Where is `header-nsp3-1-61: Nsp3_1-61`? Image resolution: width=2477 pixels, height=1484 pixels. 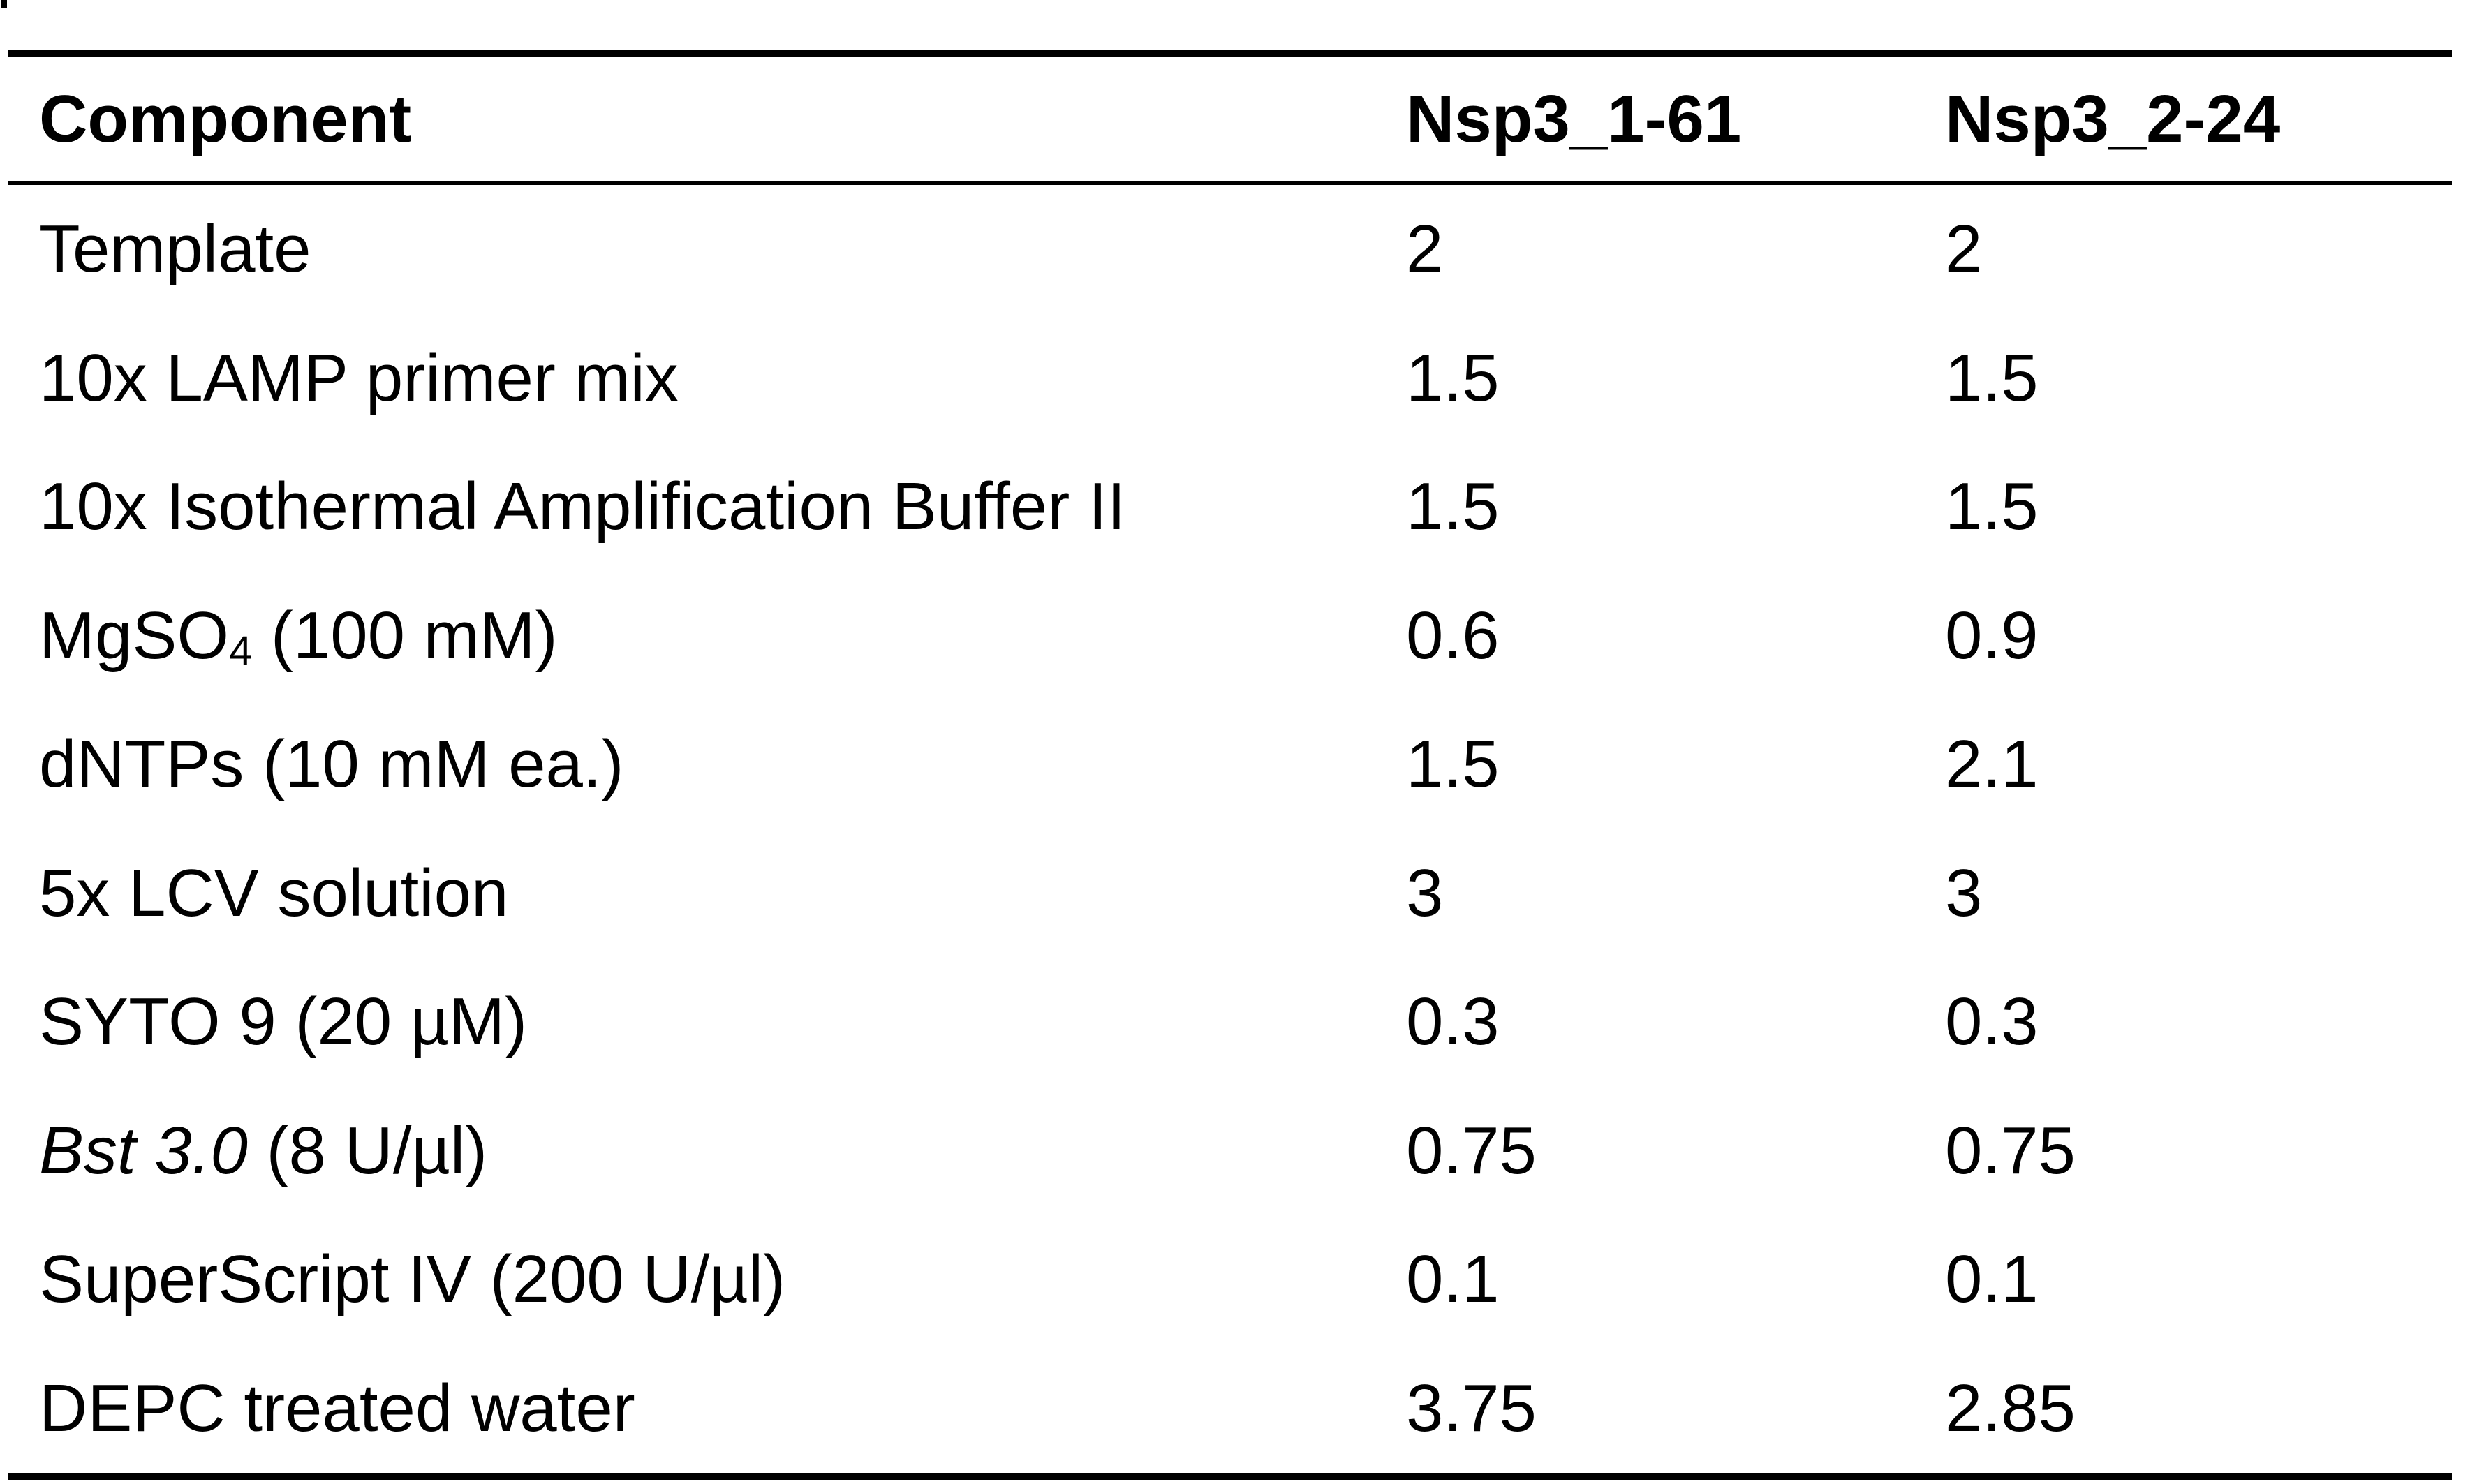 header-nsp3-1-61: Nsp3_1-61 is located at coordinates (1574, 119).